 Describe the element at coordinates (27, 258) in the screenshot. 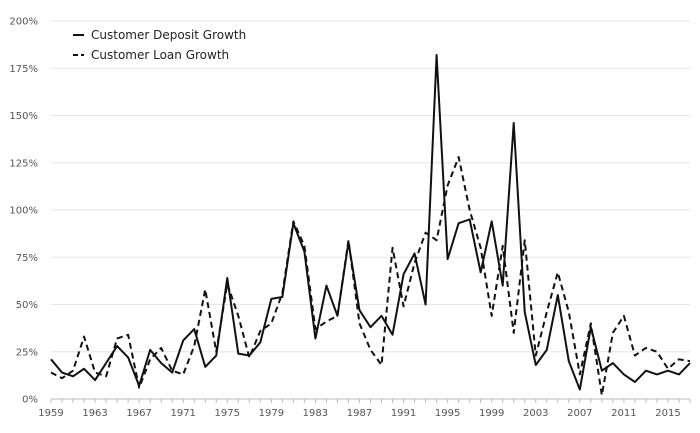

I see `y-tick-label: 75%` at that location.